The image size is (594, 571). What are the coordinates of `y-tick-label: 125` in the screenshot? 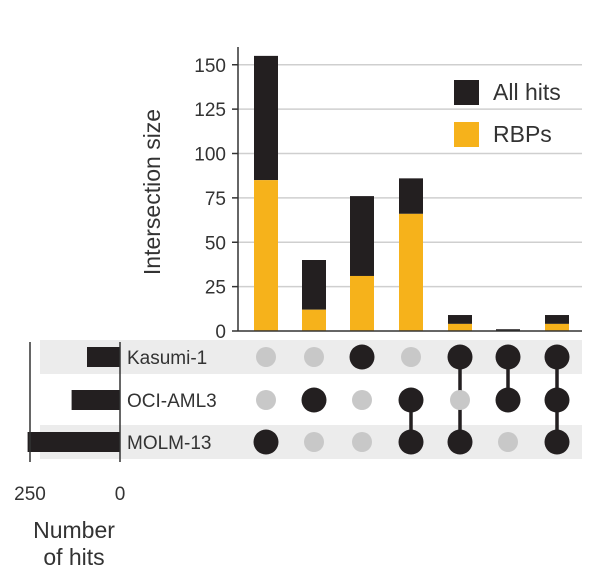 It's located at (210, 110).